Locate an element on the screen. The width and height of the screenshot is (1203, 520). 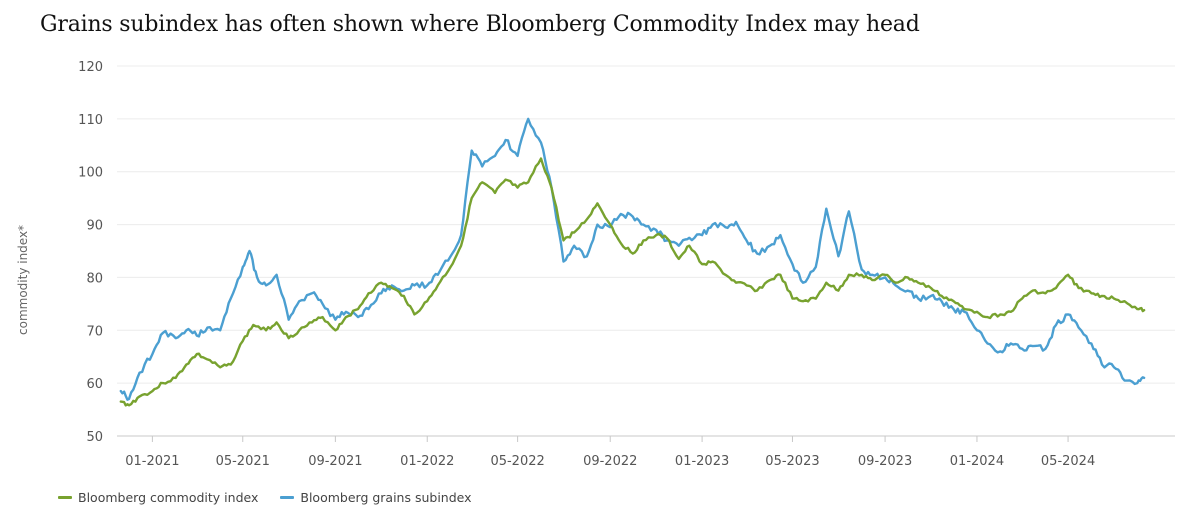
y-tick-label: 90 is located at coordinates (94, 226).